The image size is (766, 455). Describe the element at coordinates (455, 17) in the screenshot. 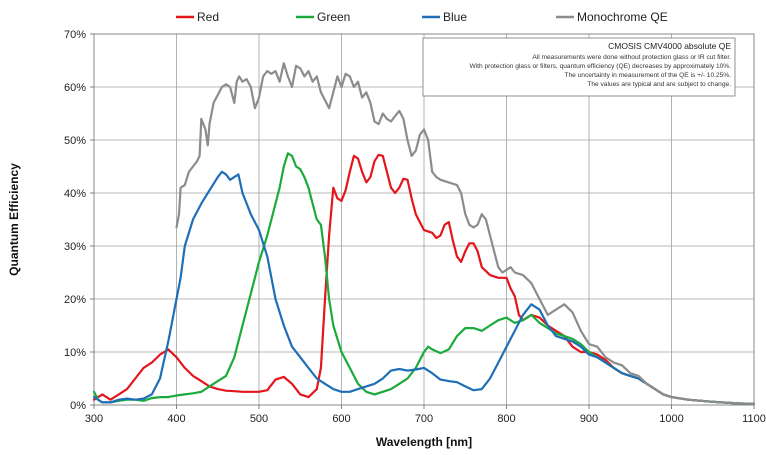

I see `legend-label: Blue` at that location.